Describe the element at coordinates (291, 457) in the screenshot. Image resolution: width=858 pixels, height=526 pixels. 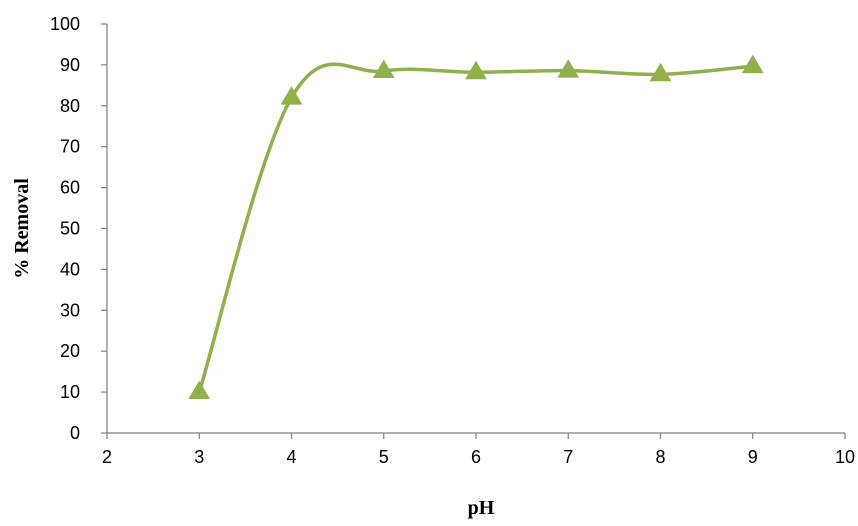
I see `x-tick-label: 4` at that location.